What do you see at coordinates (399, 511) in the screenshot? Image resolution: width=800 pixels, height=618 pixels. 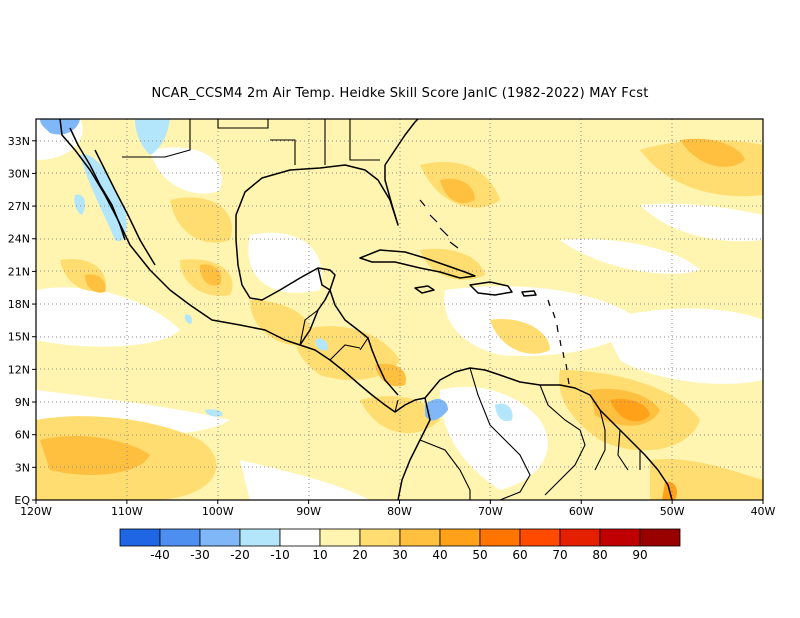 I see `lon-tick-label: 80W` at bounding box center [399, 511].